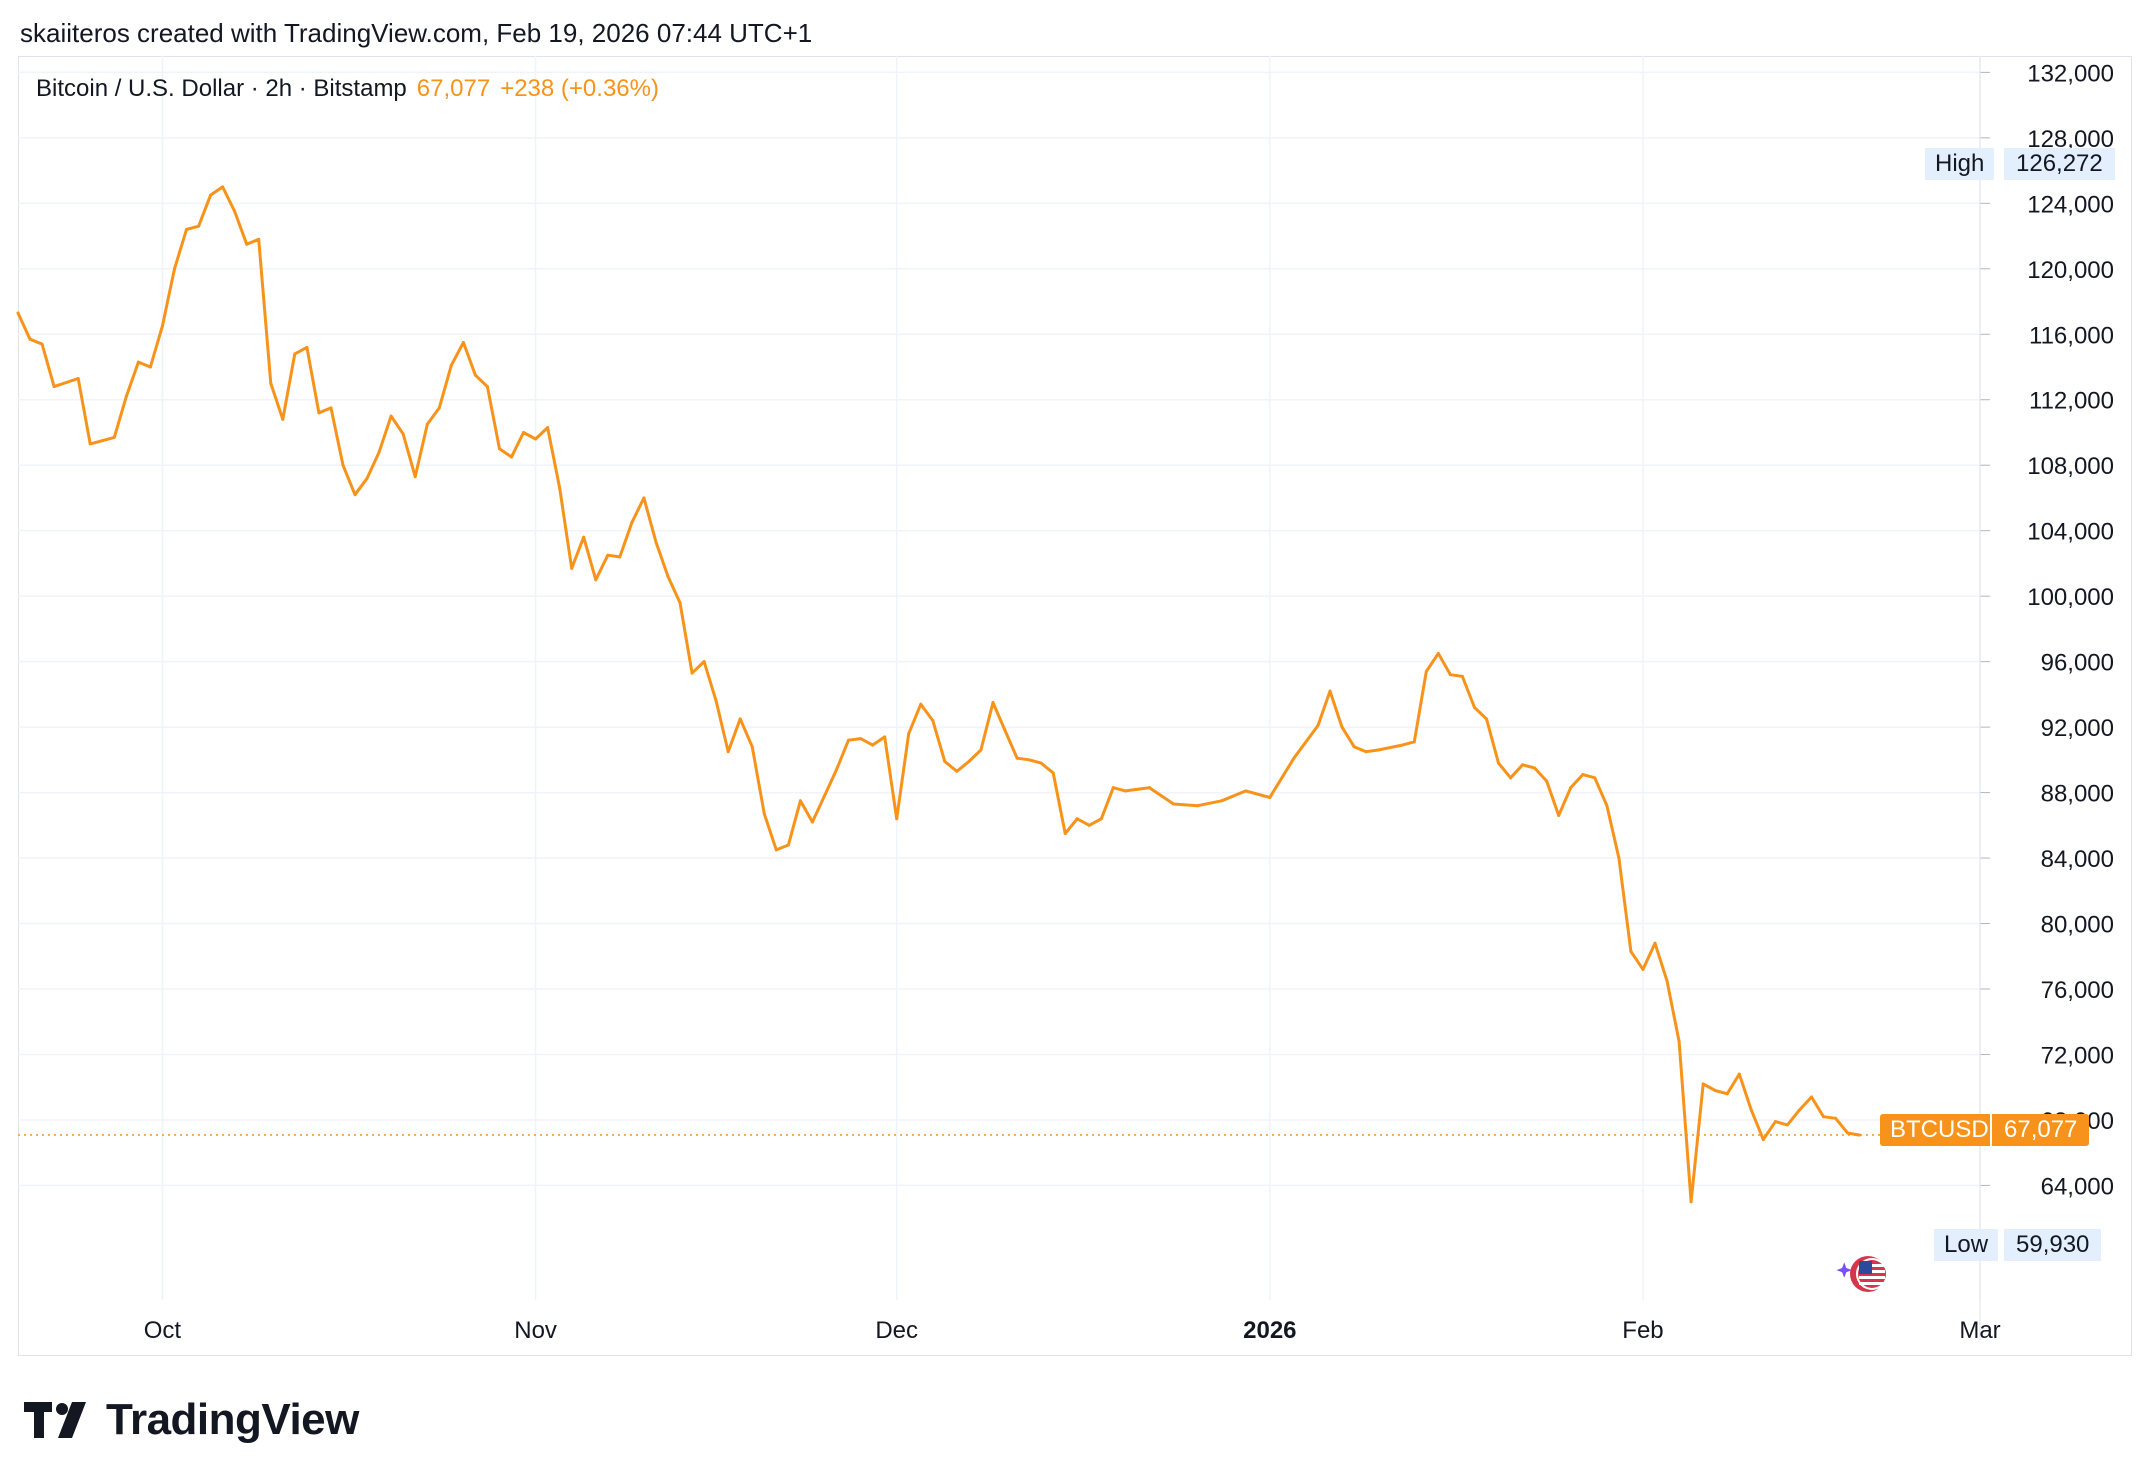 The image size is (2150, 1476). I want to click on y-tick-label: 120,000, so click(2070, 270).